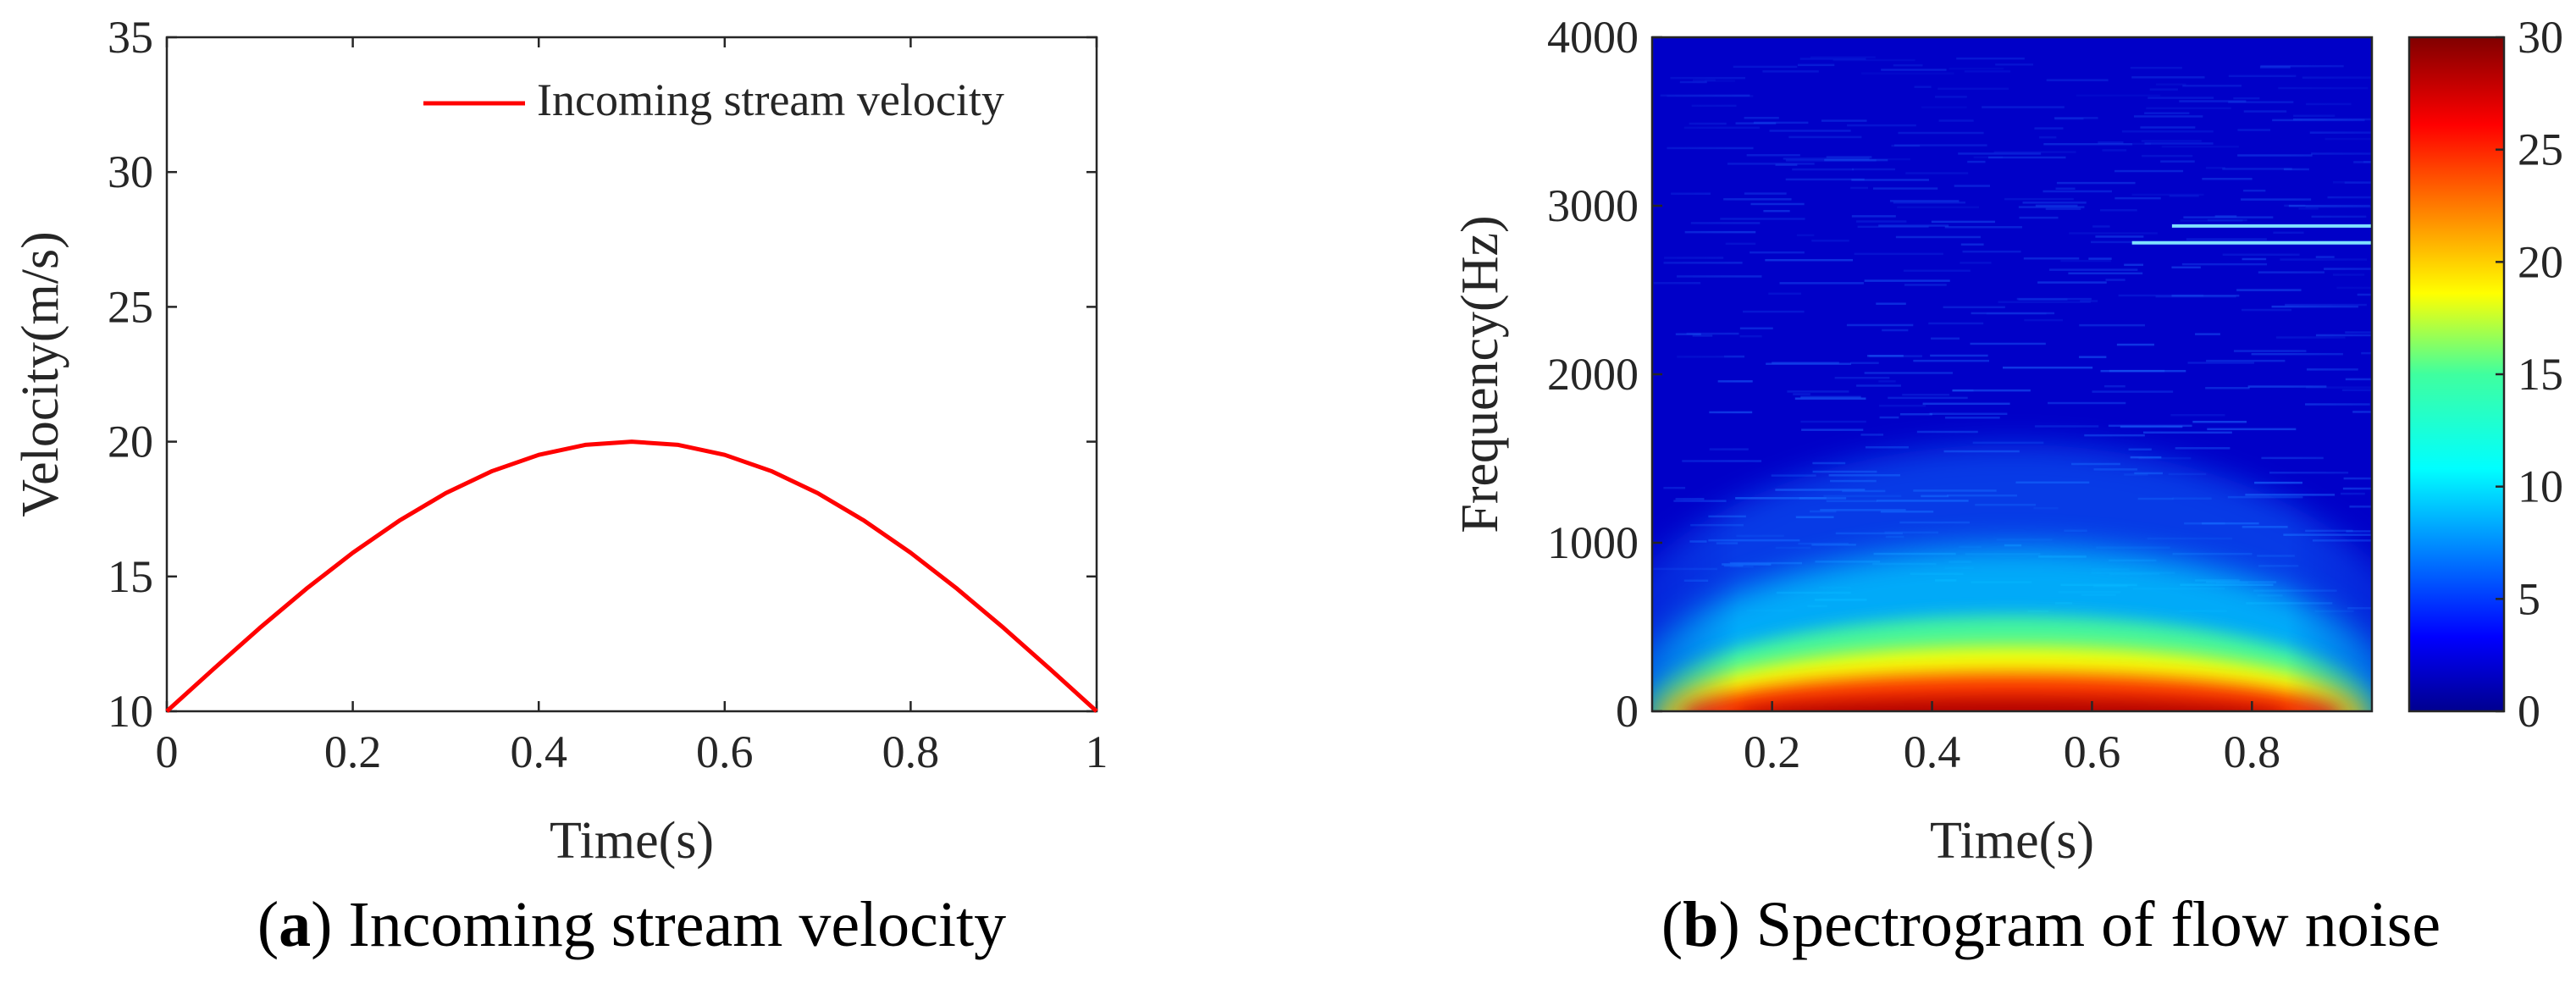 This screenshot has height=989, width=2576. What do you see at coordinates (130, 306) in the screenshot?
I see `y-tick-label: 25` at bounding box center [130, 306].